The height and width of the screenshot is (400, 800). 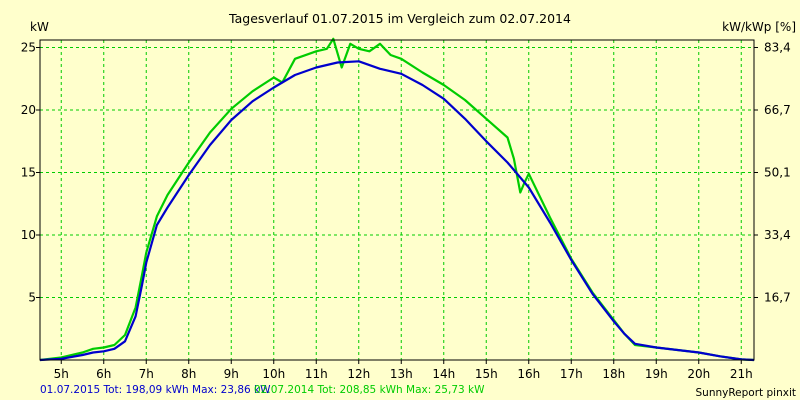 What do you see at coordinates (698, 374) in the screenshot?
I see `x-tick-label: 20h` at bounding box center [698, 374].